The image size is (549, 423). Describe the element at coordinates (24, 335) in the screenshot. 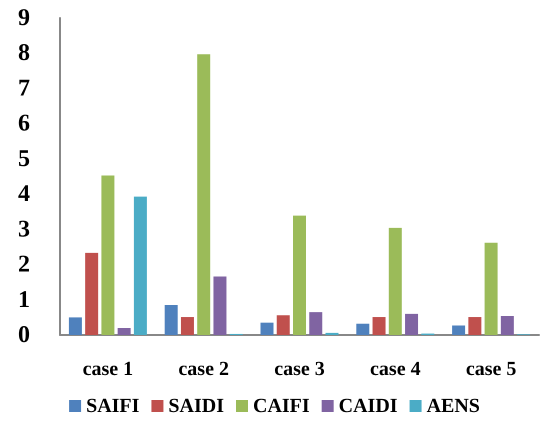

I see `y-tick-label: 0` at that location.